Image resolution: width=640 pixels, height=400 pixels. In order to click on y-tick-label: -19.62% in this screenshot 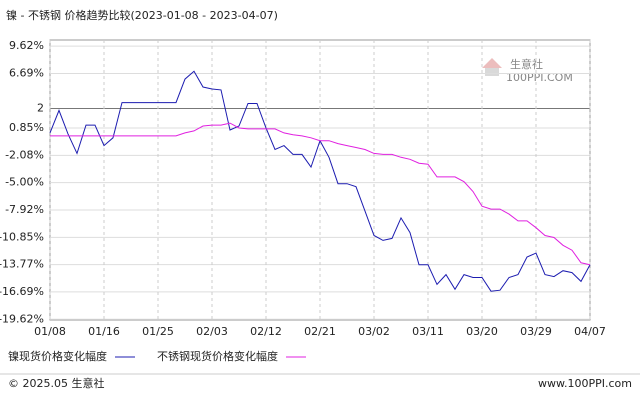, I will do `click(22, 318)`.